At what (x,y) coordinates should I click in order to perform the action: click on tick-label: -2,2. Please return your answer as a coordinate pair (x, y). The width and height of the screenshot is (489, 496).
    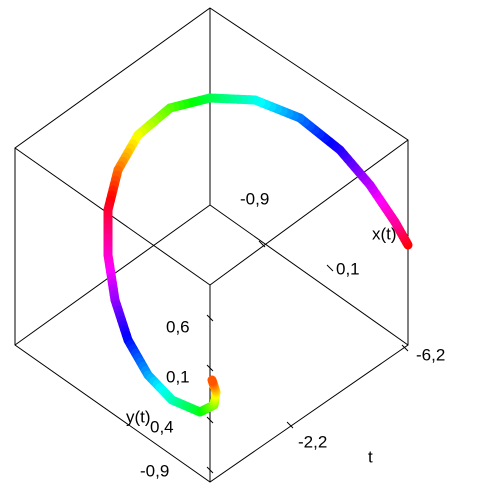
    Looking at the image, I should click on (312, 441).